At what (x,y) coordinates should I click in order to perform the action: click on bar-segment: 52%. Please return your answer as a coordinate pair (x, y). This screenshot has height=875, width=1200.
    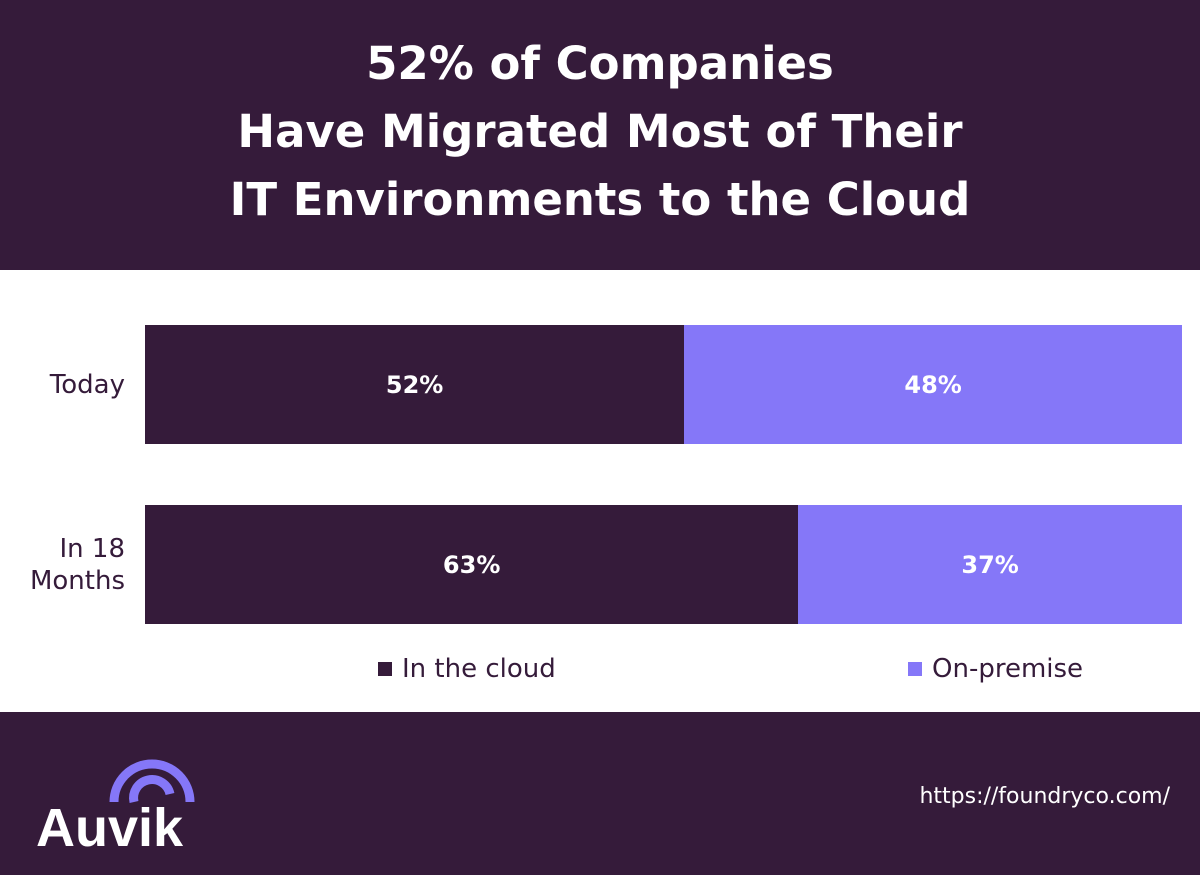
    Looking at the image, I should click on (415, 384).